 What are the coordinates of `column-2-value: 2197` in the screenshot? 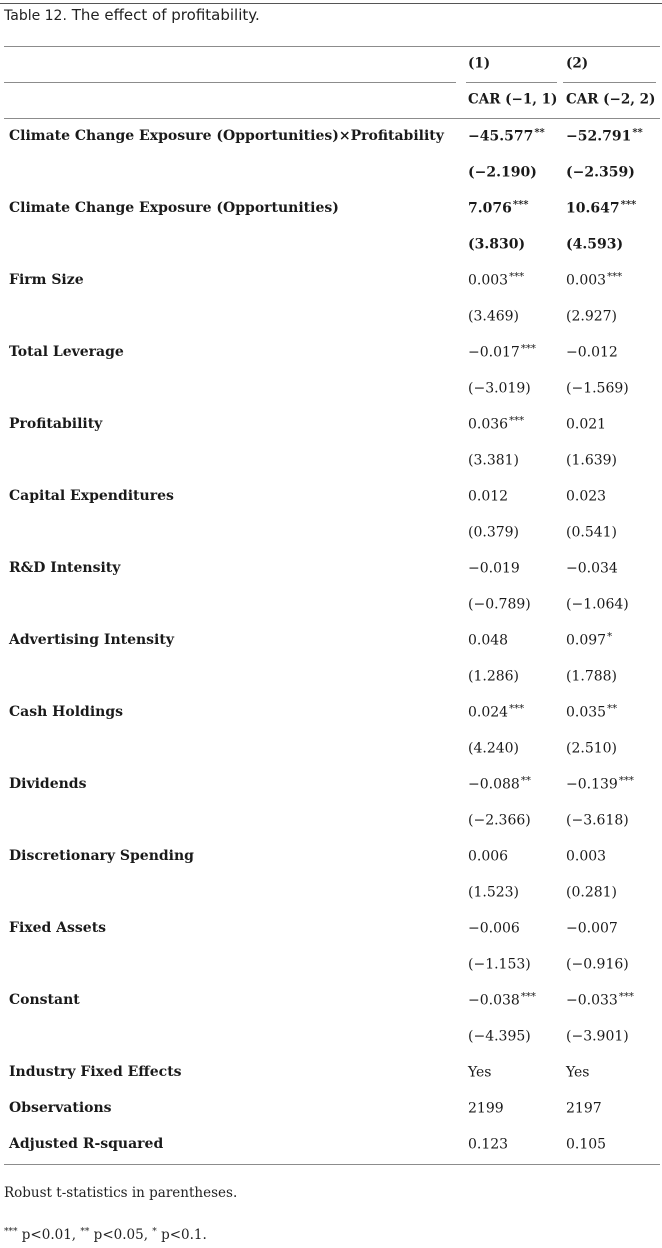 It's located at (584, 1108).